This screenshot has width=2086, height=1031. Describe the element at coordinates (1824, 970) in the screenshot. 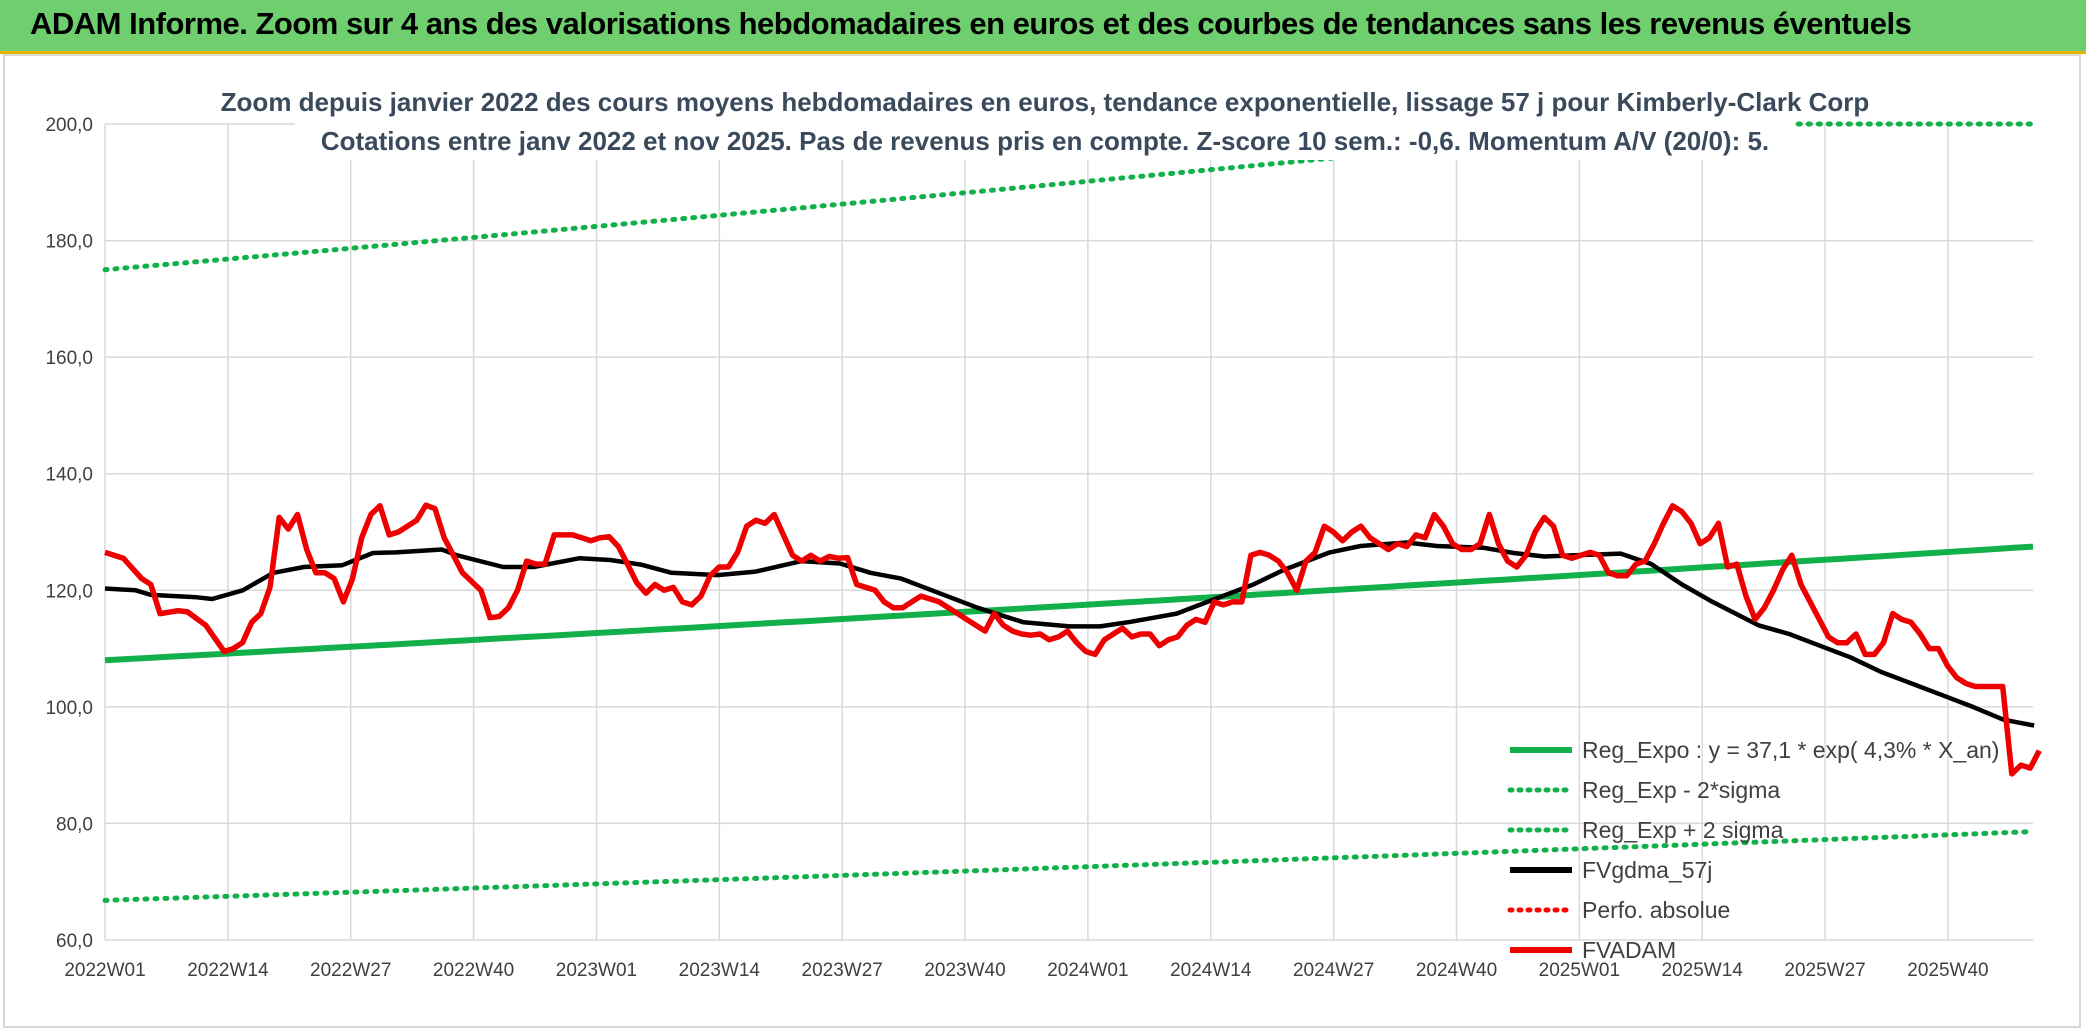

I see `x-tick-label: 2025W27` at that location.